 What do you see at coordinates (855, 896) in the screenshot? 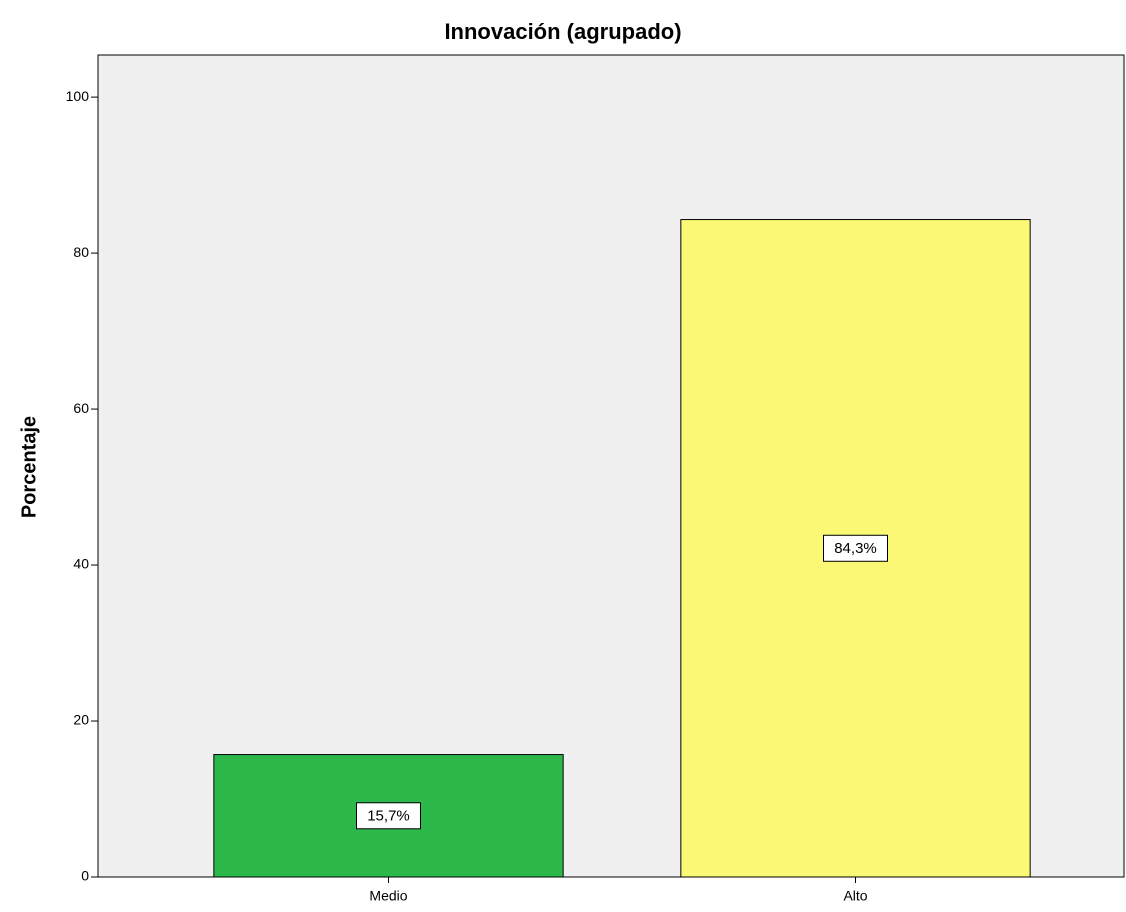
I see `x-tick-label: Alto` at bounding box center [855, 896].